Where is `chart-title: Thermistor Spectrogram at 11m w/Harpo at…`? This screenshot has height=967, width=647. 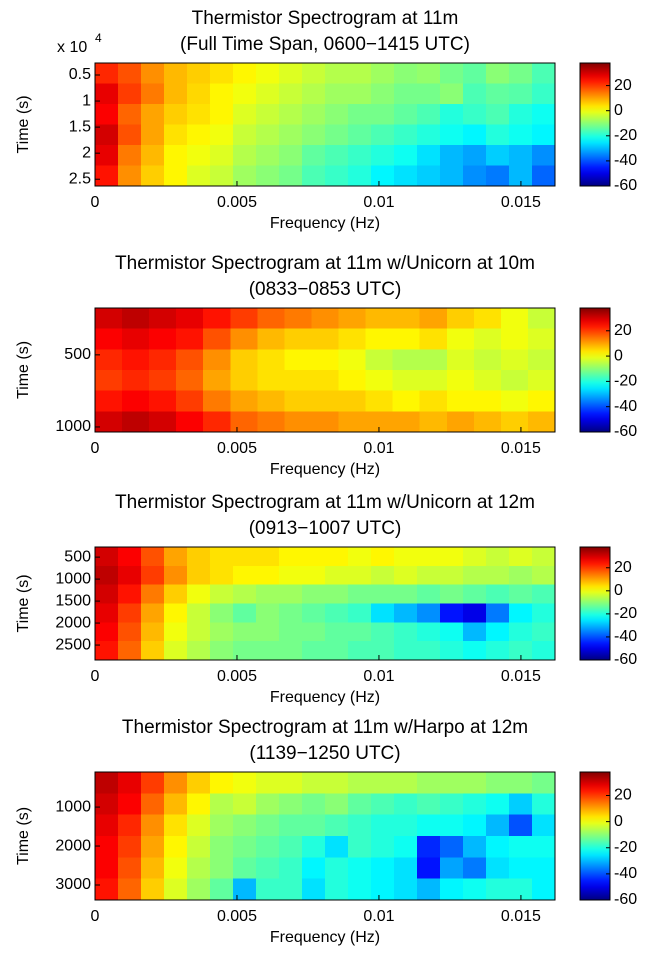 chart-title: Thermistor Spectrogram at 11m w/Harpo at… is located at coordinates (325, 727).